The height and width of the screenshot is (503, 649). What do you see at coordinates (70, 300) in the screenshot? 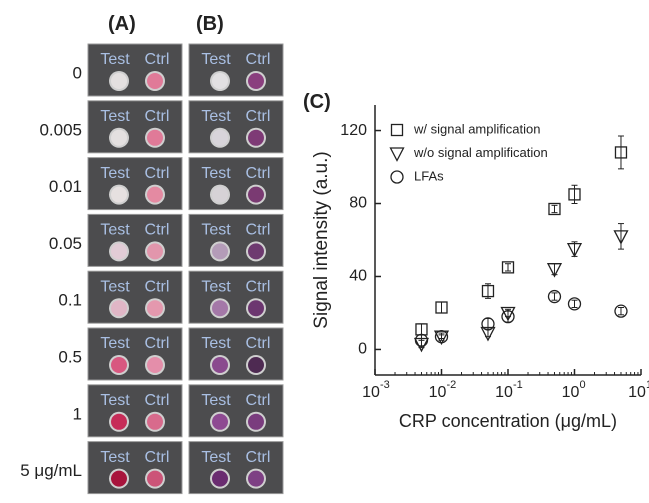
I see `row-label: 0.1` at bounding box center [70, 300].